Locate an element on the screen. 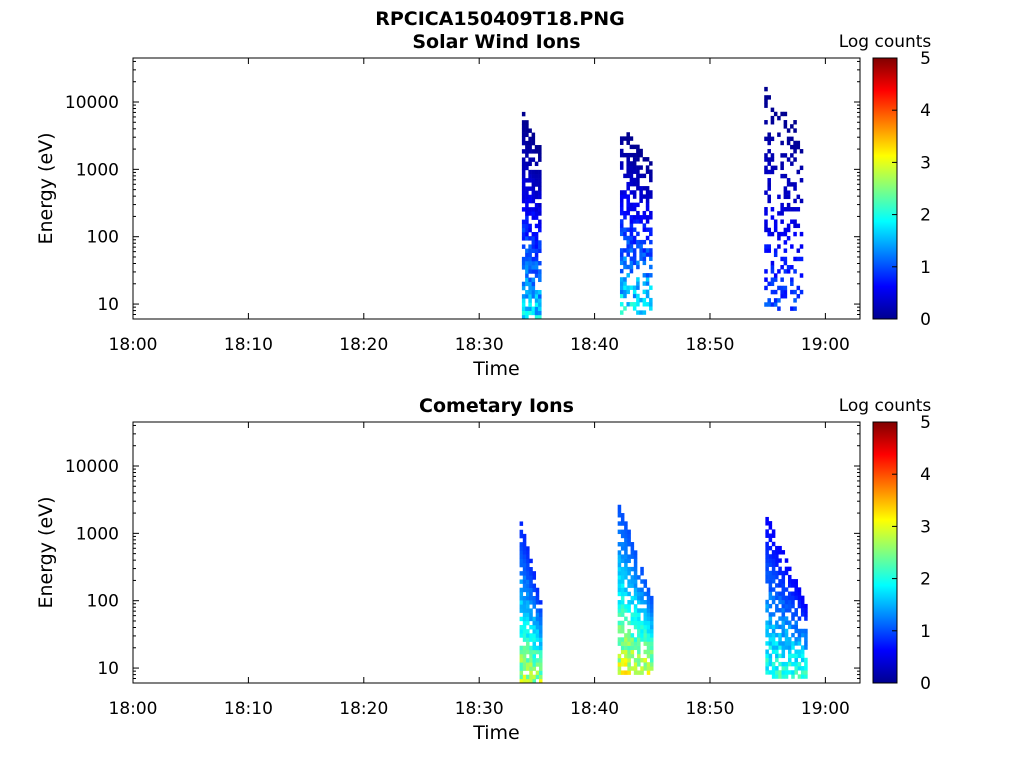 The width and height of the screenshot is (1024, 768). y-tick-label: 10000 is located at coordinates (92, 103).